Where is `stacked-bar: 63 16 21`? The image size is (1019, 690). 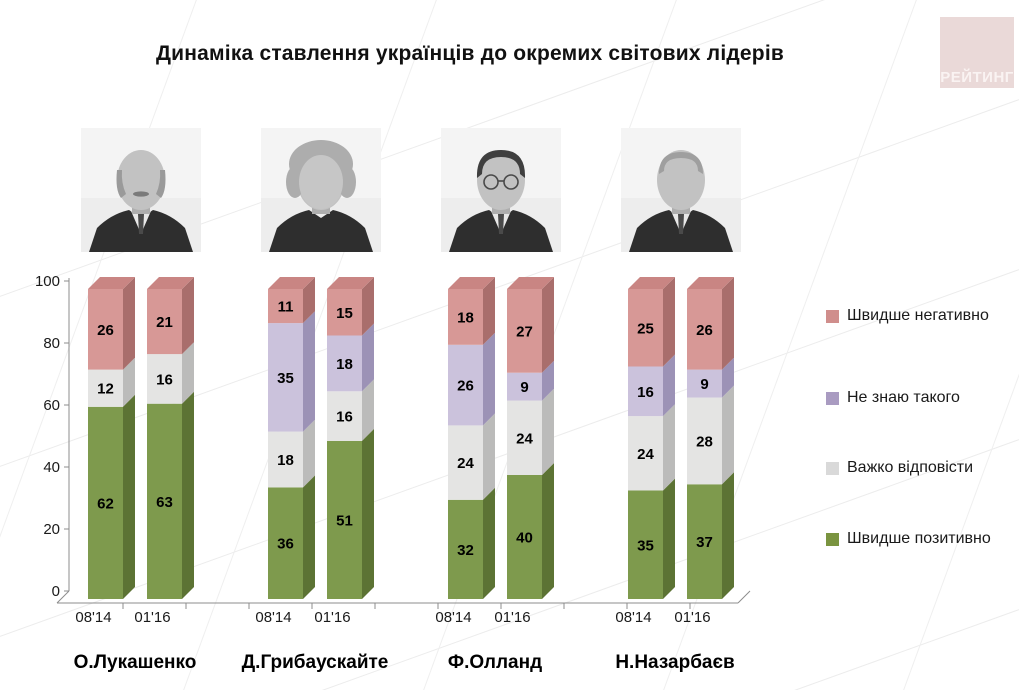 stacked-bar: 63 16 21 is located at coordinates (170, 438).